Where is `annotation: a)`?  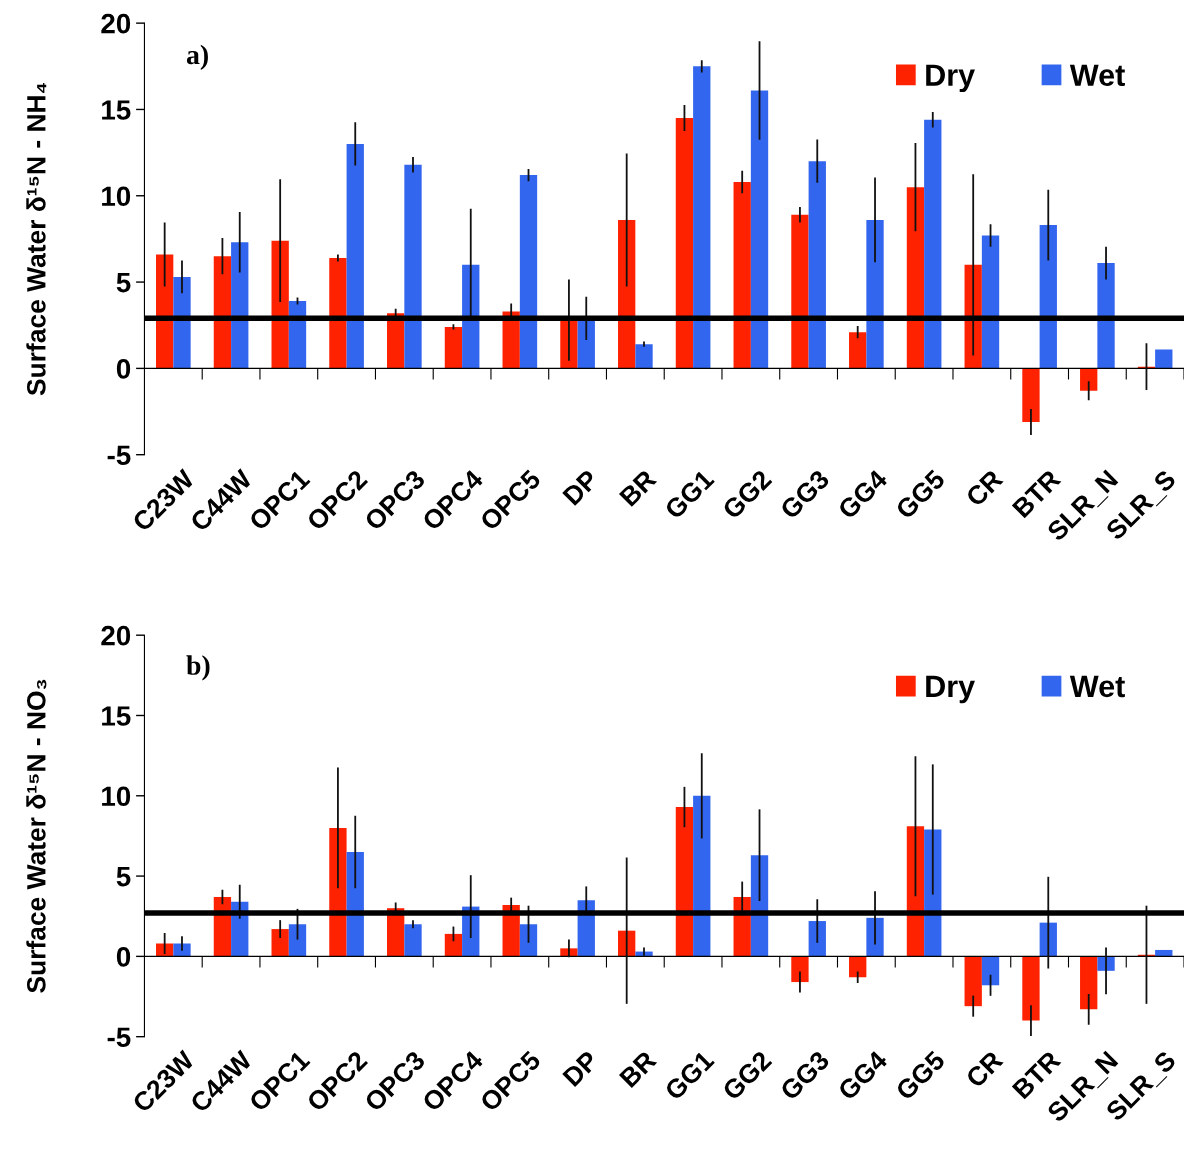
annotation: a) is located at coordinates (197, 57).